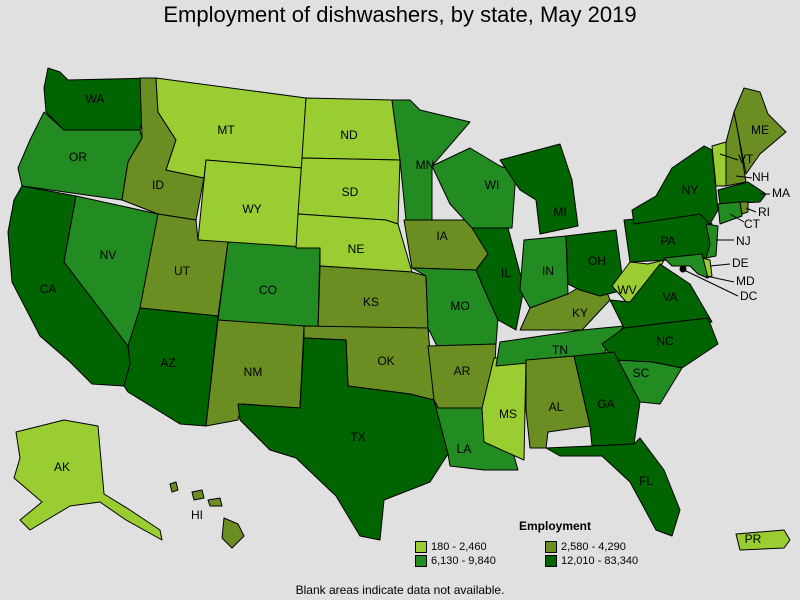 The width and height of the screenshot is (800, 600). I want to click on label-NV: NV, so click(108, 255).